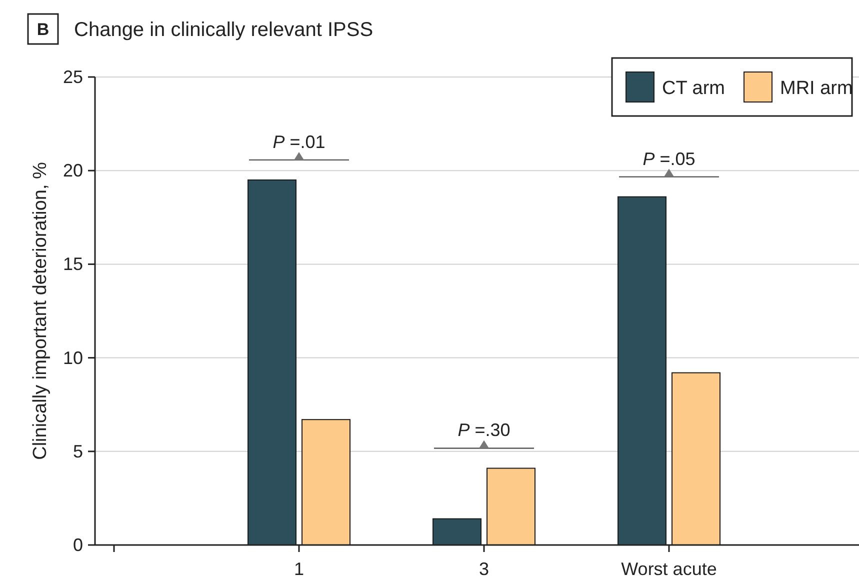 This screenshot has width=859, height=578. What do you see at coordinates (72, 77) in the screenshot?
I see `y-tick-label: 25` at bounding box center [72, 77].